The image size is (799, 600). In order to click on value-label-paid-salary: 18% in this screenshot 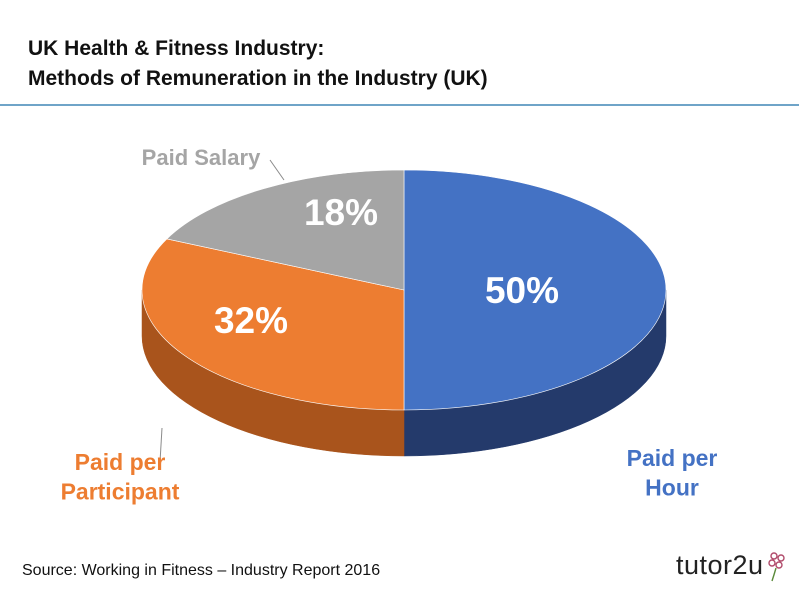, I will do `click(341, 212)`.